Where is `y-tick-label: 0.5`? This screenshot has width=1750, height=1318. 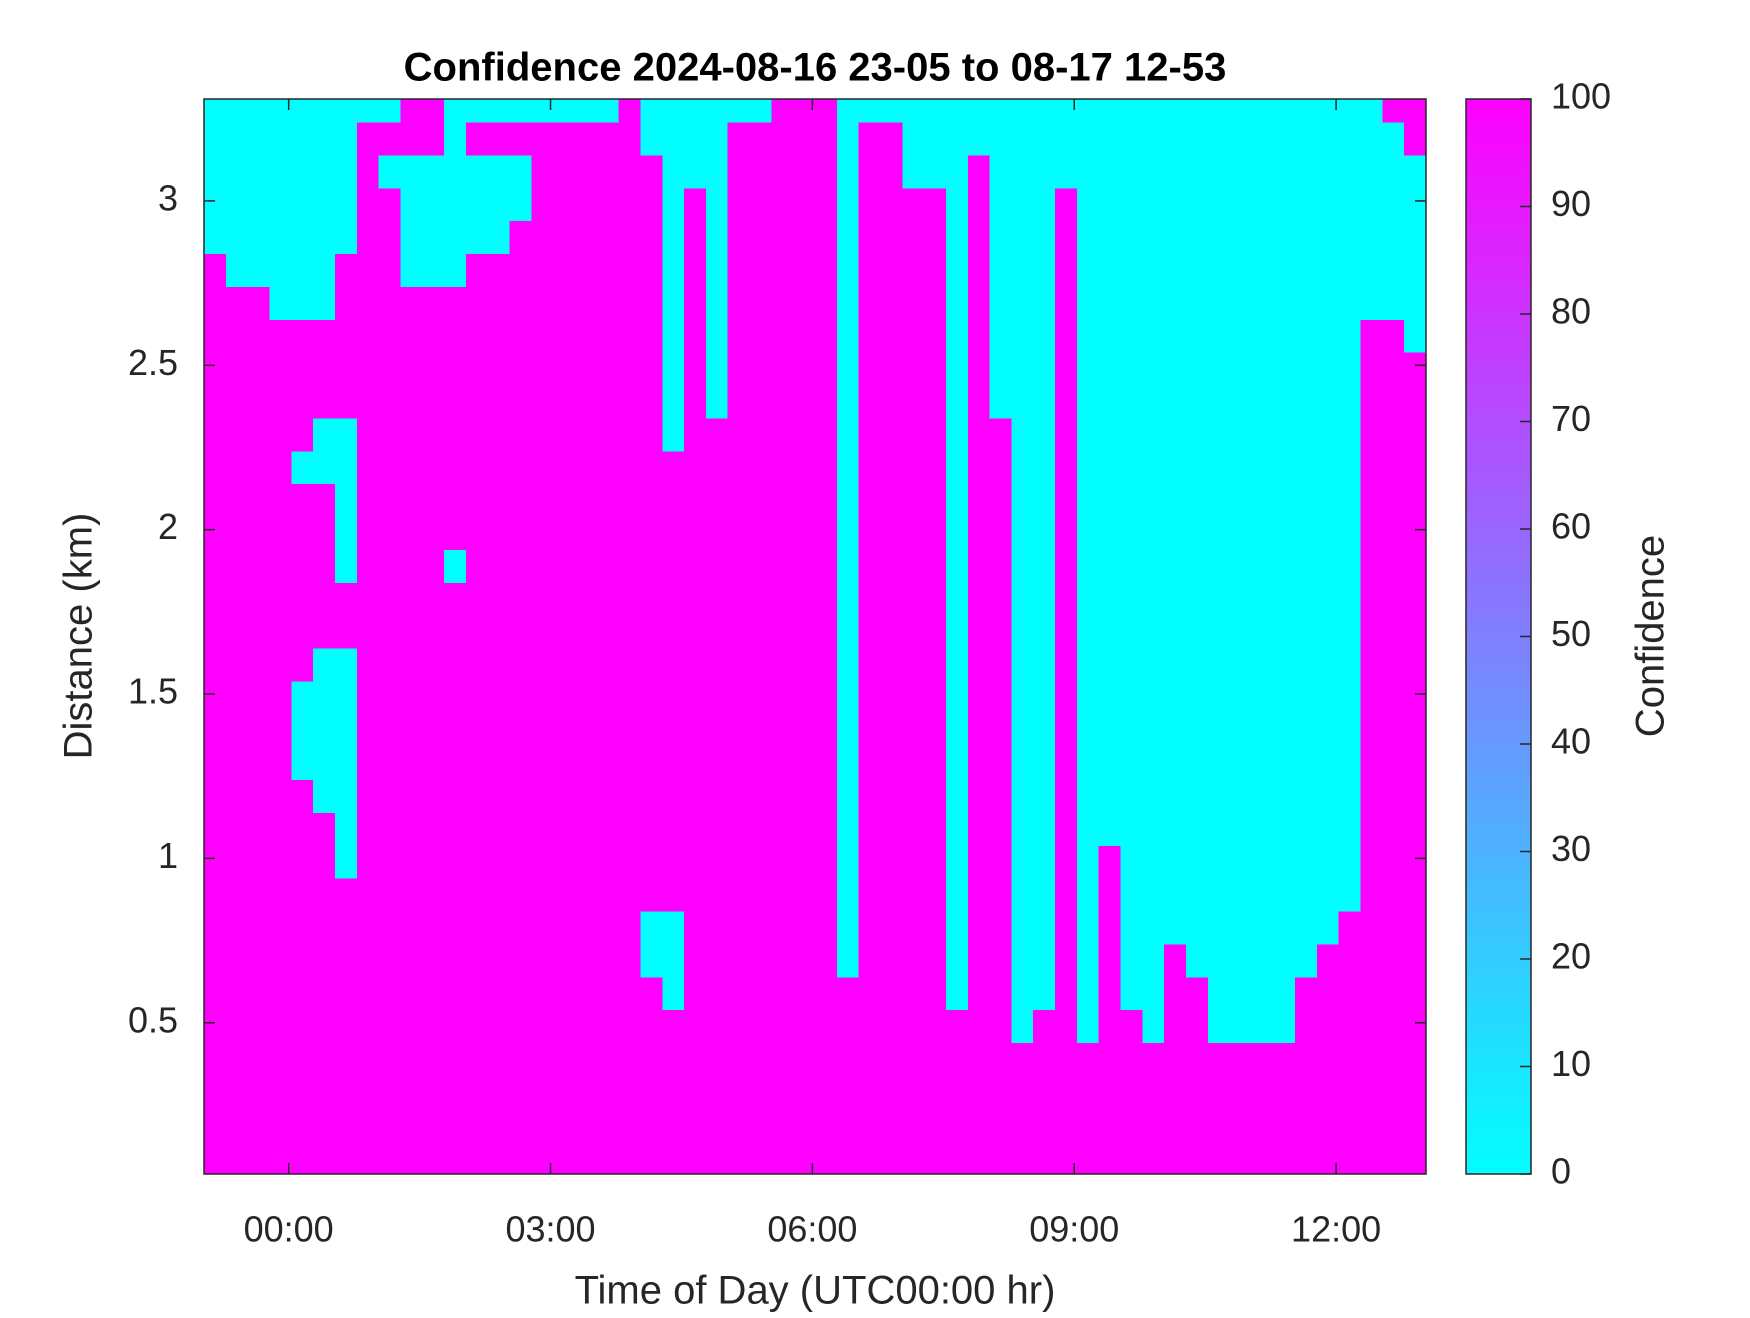 y-tick-label: 0.5 is located at coordinates (153, 1019).